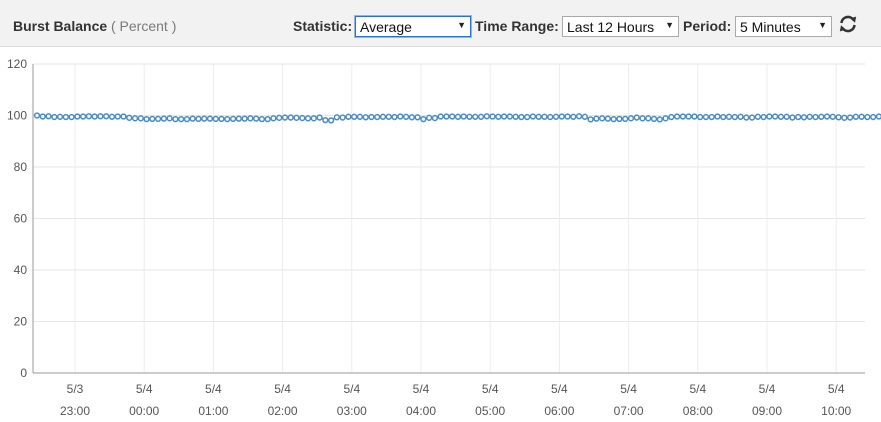 The height and width of the screenshot is (422, 881). Describe the element at coordinates (629, 411) in the screenshot. I see `x-tick-time: 07:00` at that location.